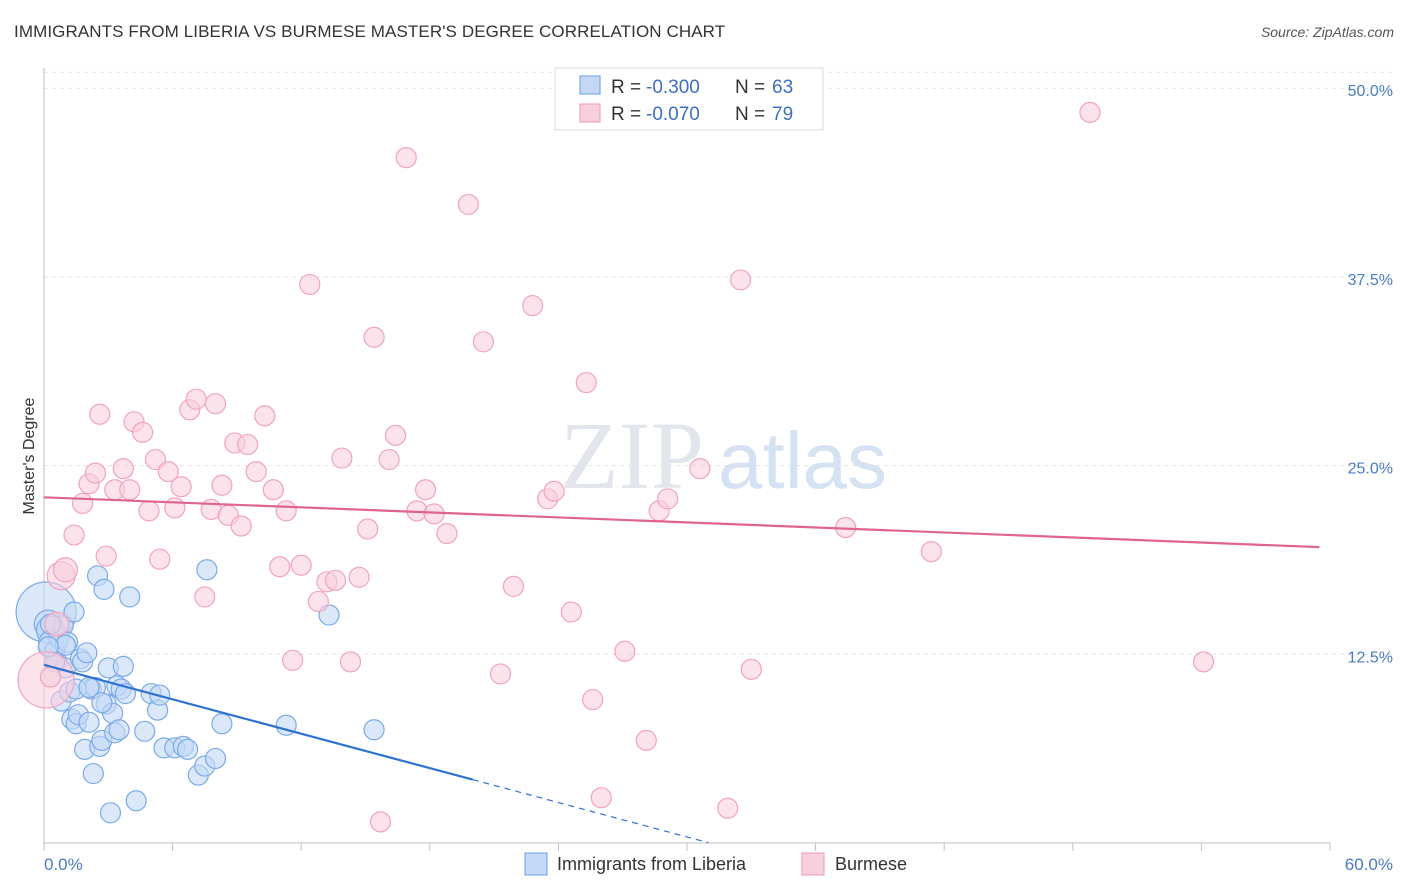  I want to click on legend-n-value-liberia: 63, so click(782, 87).